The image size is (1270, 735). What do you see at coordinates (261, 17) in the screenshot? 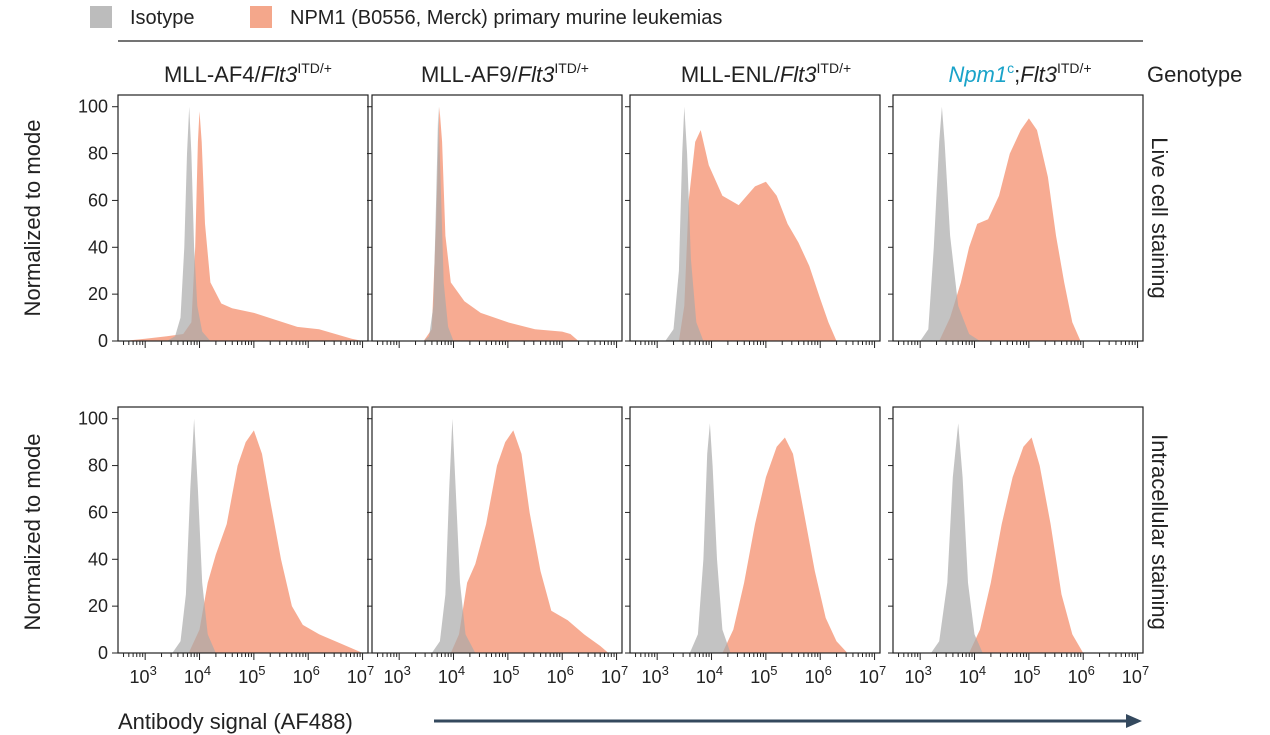
I see `legend-swatch-npm1` at bounding box center [261, 17].